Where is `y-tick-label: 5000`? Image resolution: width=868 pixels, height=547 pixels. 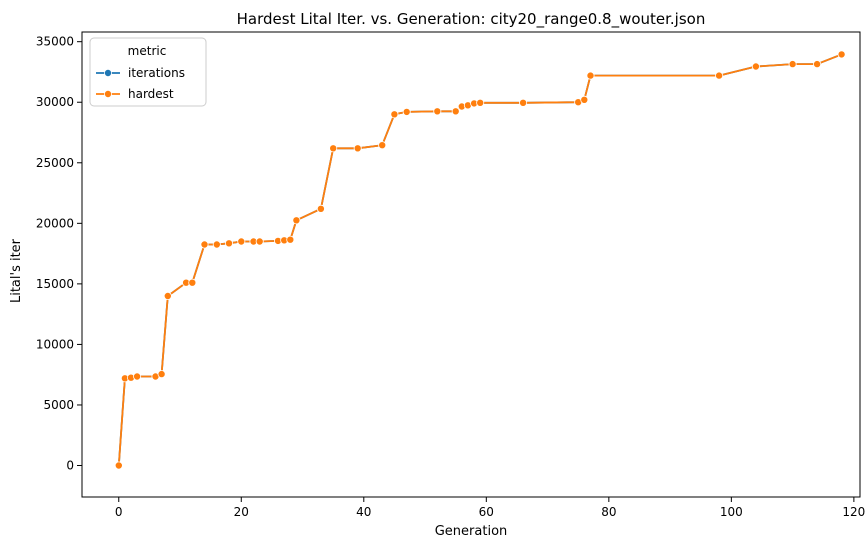
y-tick-label: 5000 is located at coordinates (58, 405).